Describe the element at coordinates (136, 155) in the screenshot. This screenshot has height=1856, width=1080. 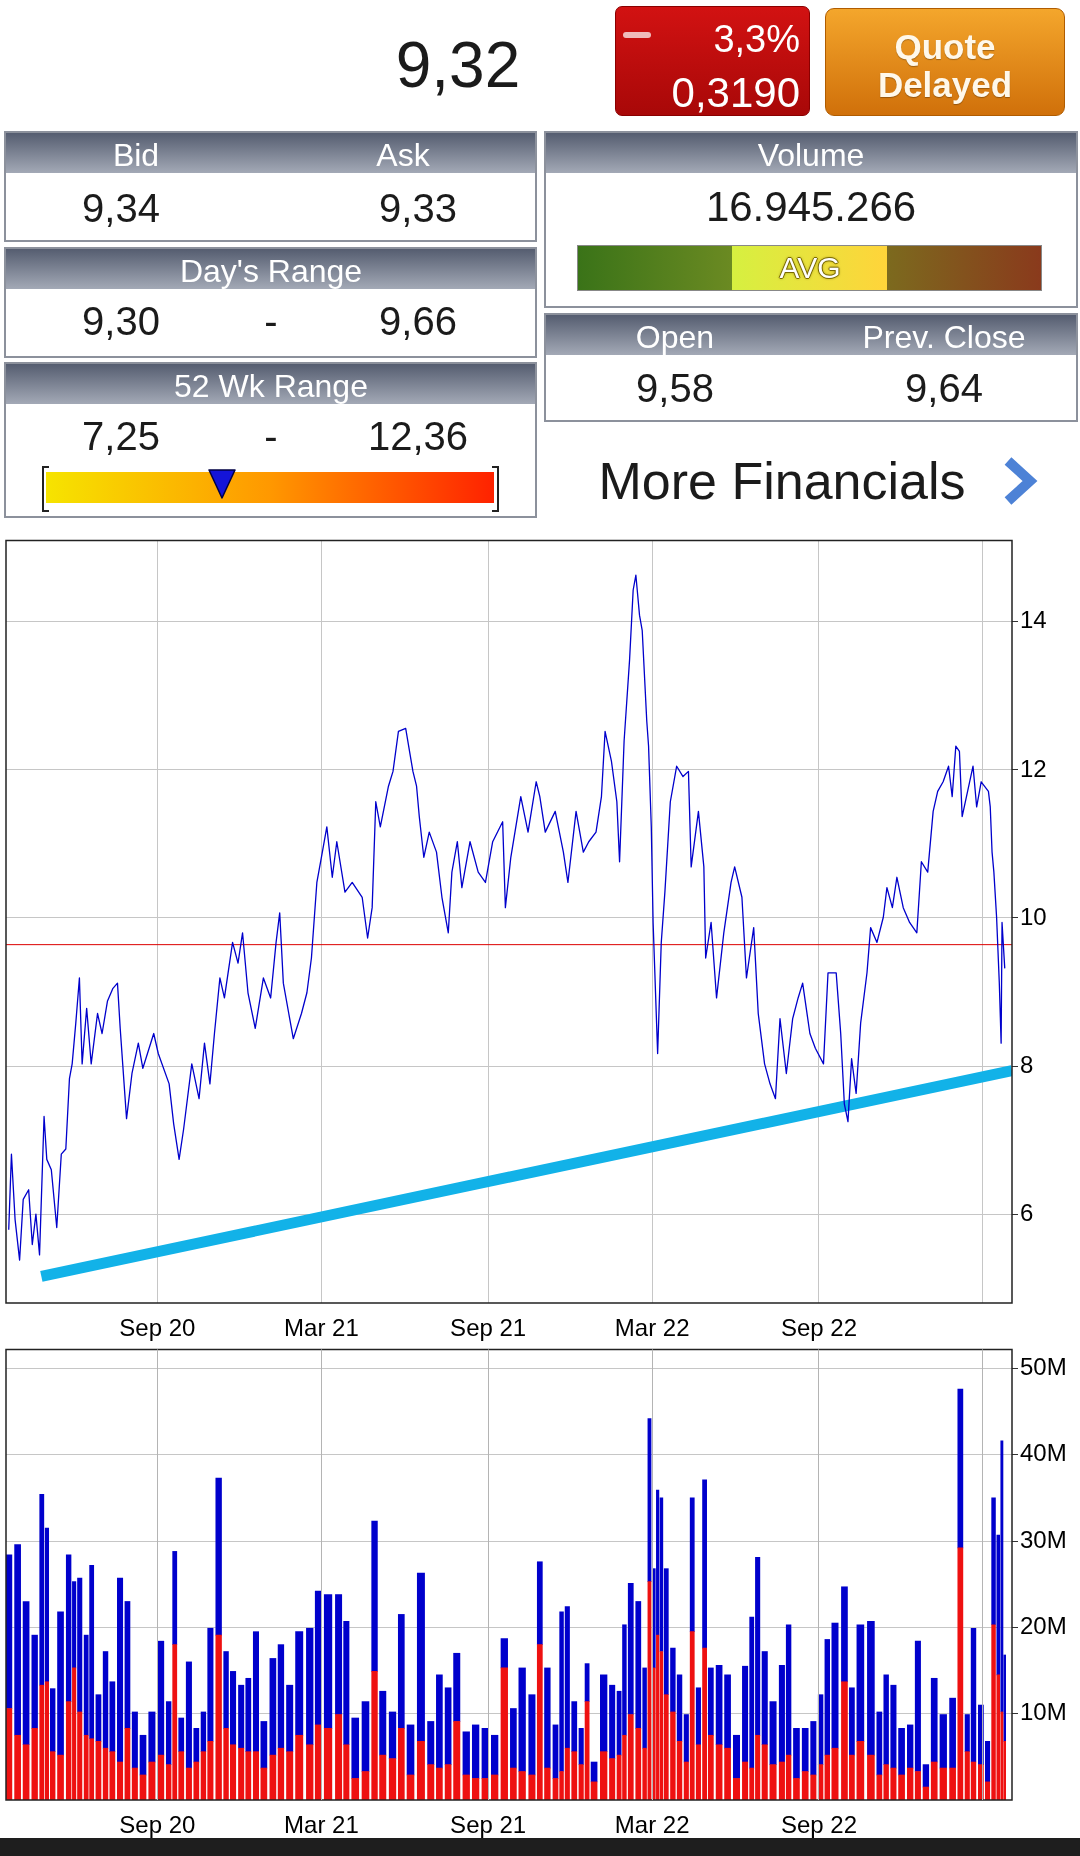
I see `text: Bid` at that location.